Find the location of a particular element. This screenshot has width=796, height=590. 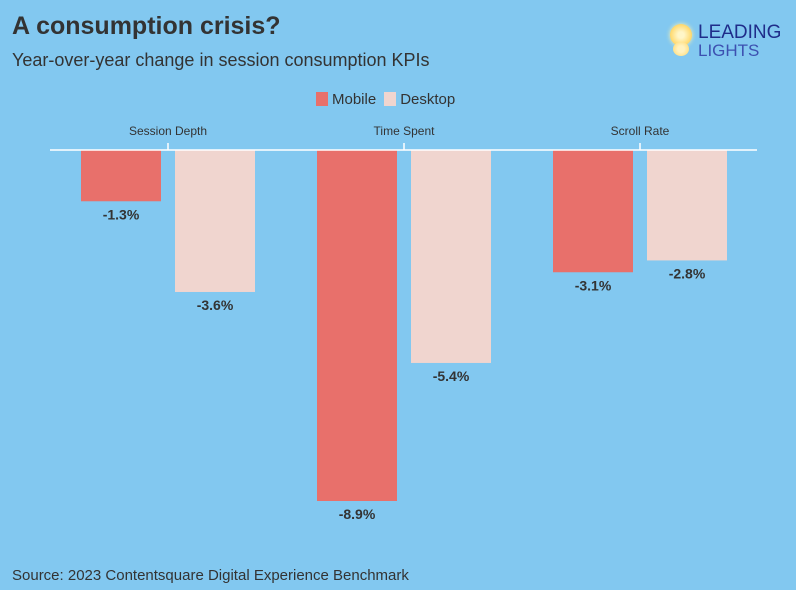

category-label: Scroll Rate is located at coordinates (640, 131).